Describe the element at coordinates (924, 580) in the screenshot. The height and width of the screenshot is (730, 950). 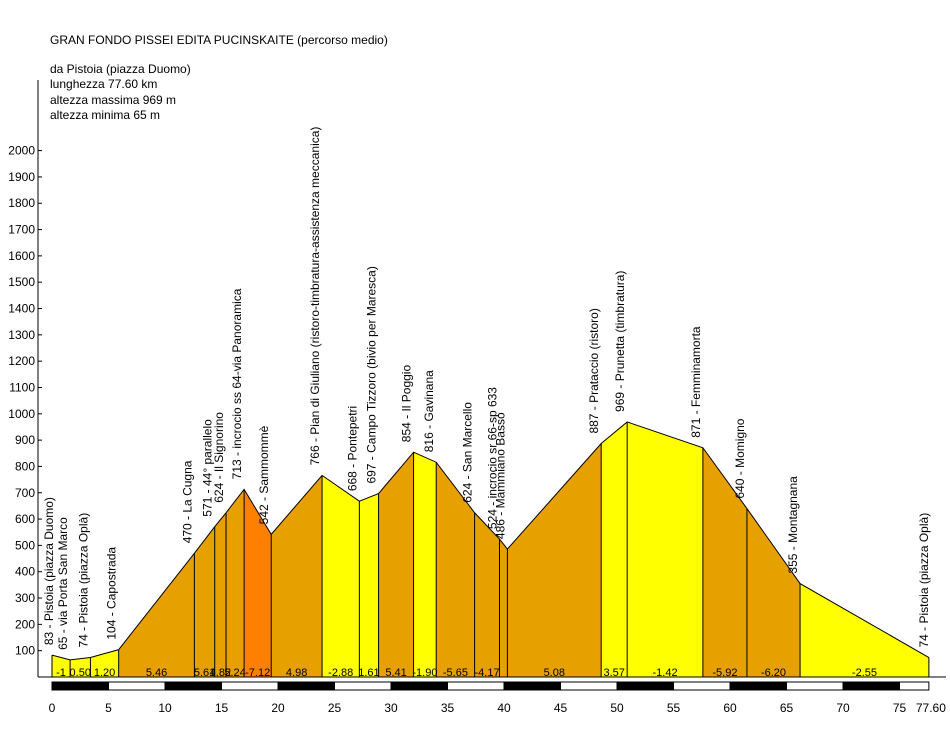
I see `waypoint-label: 74 - Pistoia (piazza Oplà)` at that location.